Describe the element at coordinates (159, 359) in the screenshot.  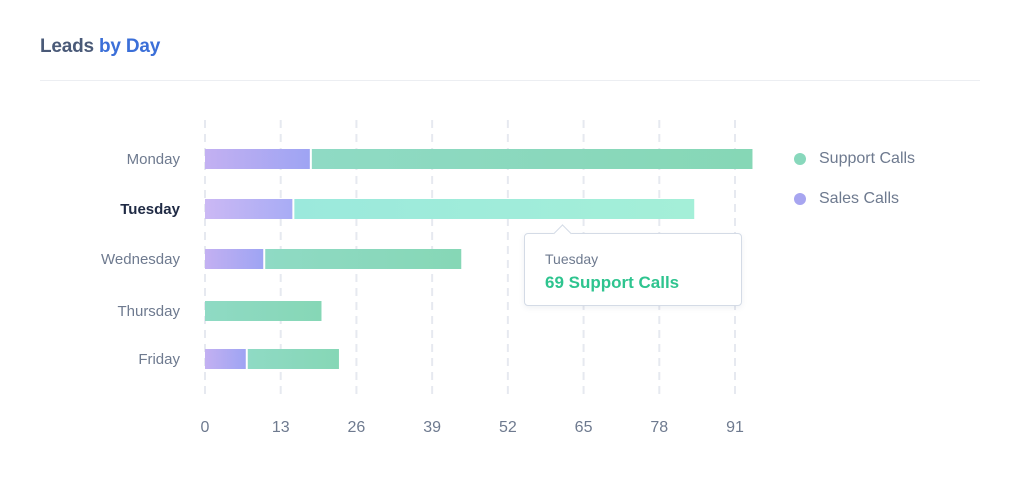
I see `y-label-friday: Friday` at that location.